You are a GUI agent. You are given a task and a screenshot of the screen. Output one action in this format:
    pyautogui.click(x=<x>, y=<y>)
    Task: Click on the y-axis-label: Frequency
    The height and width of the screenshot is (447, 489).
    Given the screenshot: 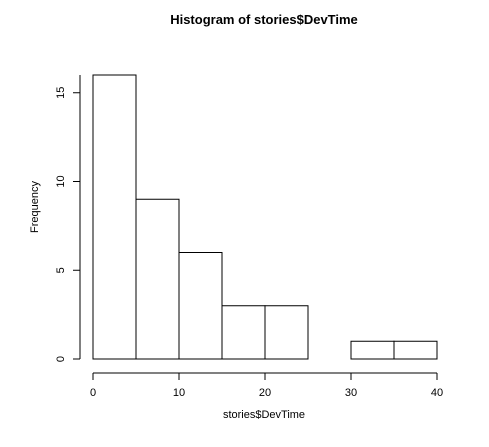 What is the action you would take?
    pyautogui.click(x=35, y=207)
    